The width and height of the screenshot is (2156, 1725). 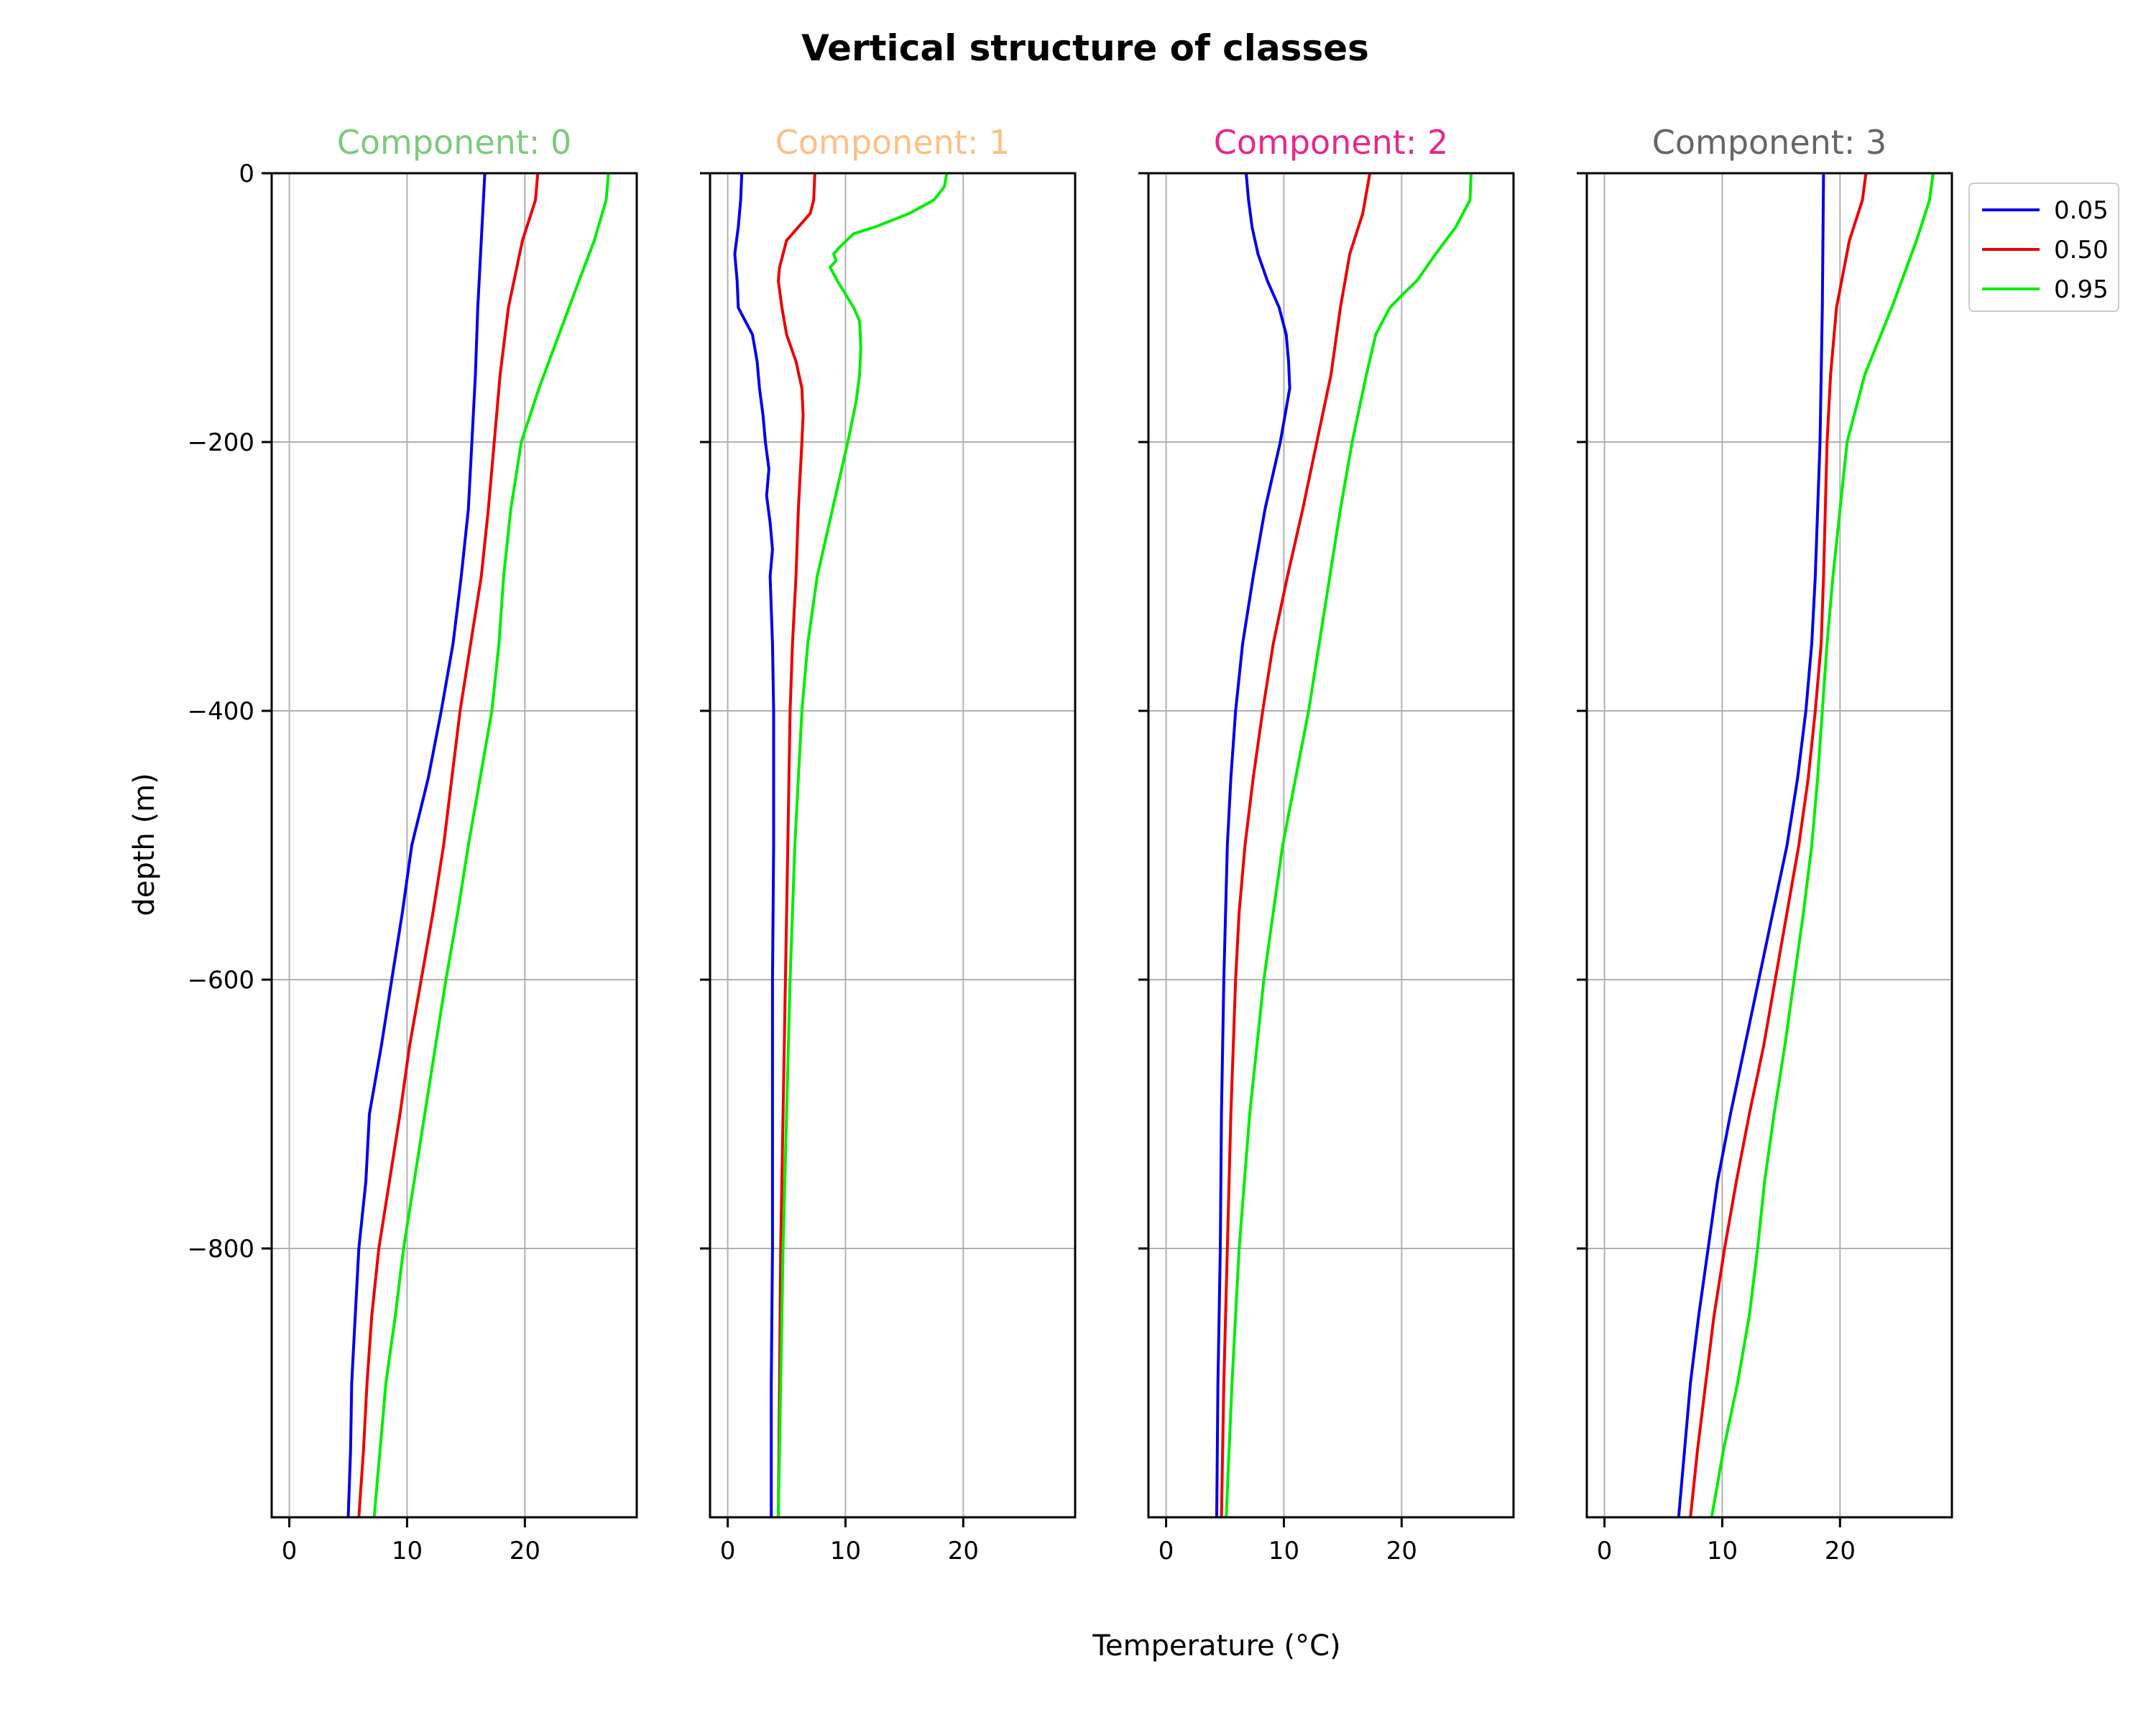 I want to click on panel-title-0: Component: 0, so click(x=454, y=142).